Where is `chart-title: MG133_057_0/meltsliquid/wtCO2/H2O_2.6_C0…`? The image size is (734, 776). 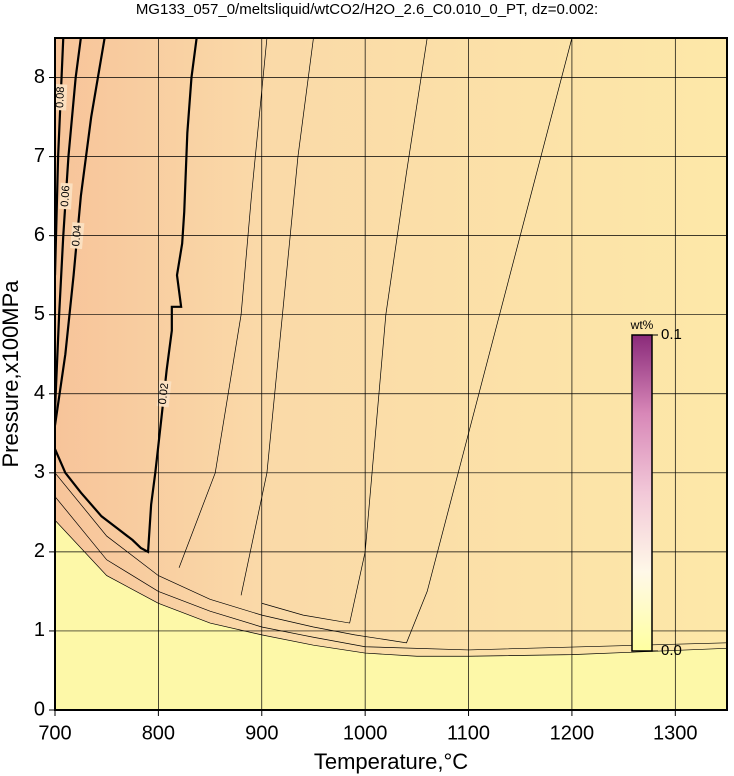
chart-title: MG133_057_0/meltsliquid/wtCO2/H2O_2.6_C0… is located at coordinates (367, 9).